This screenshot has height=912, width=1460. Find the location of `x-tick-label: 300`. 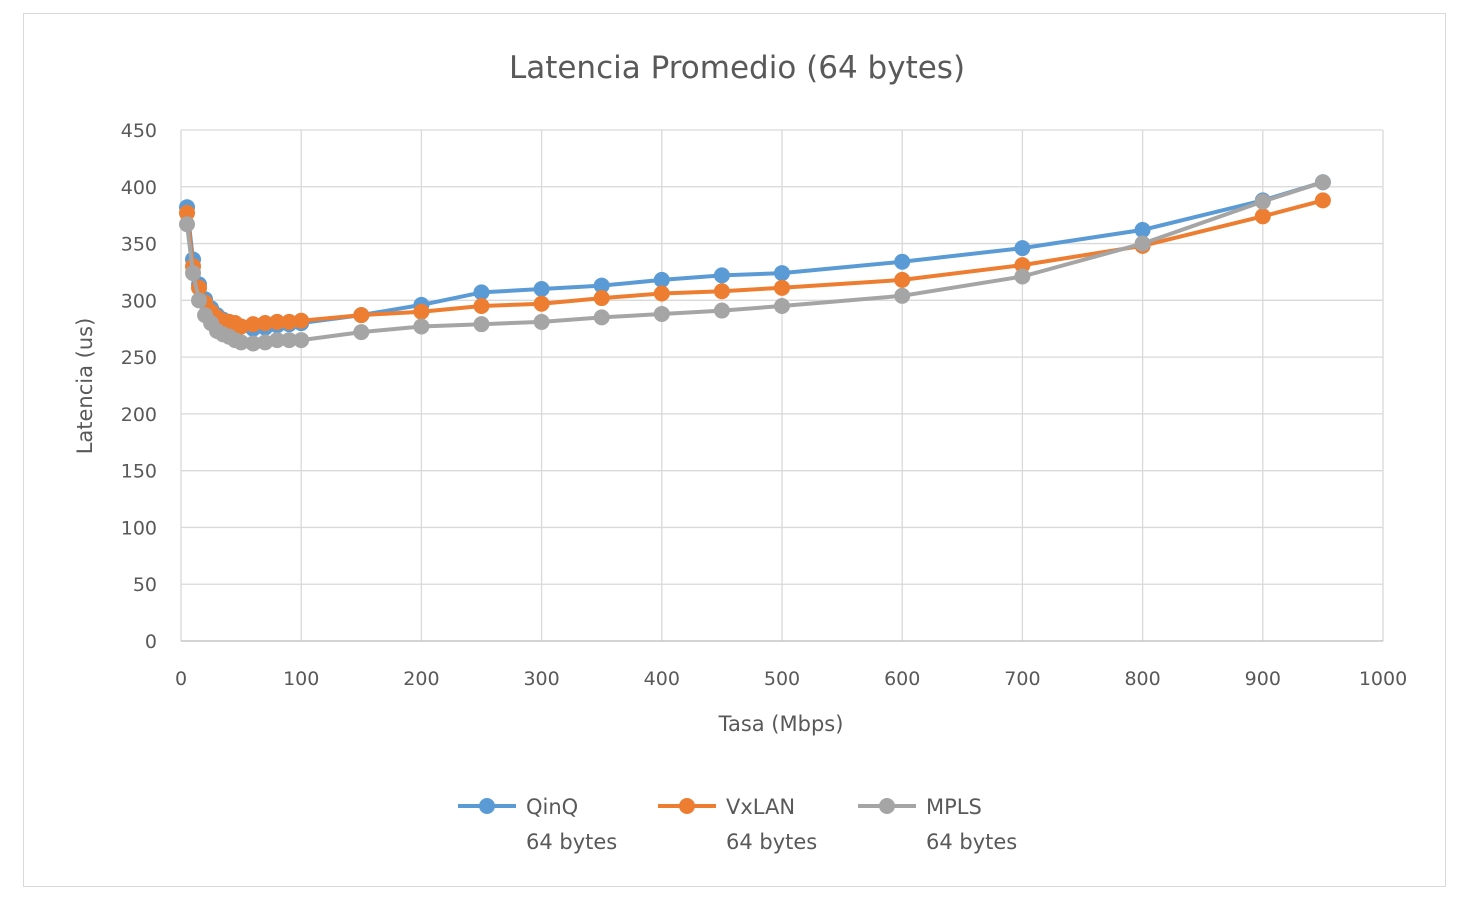

x-tick-label: 300 is located at coordinates (541, 679).